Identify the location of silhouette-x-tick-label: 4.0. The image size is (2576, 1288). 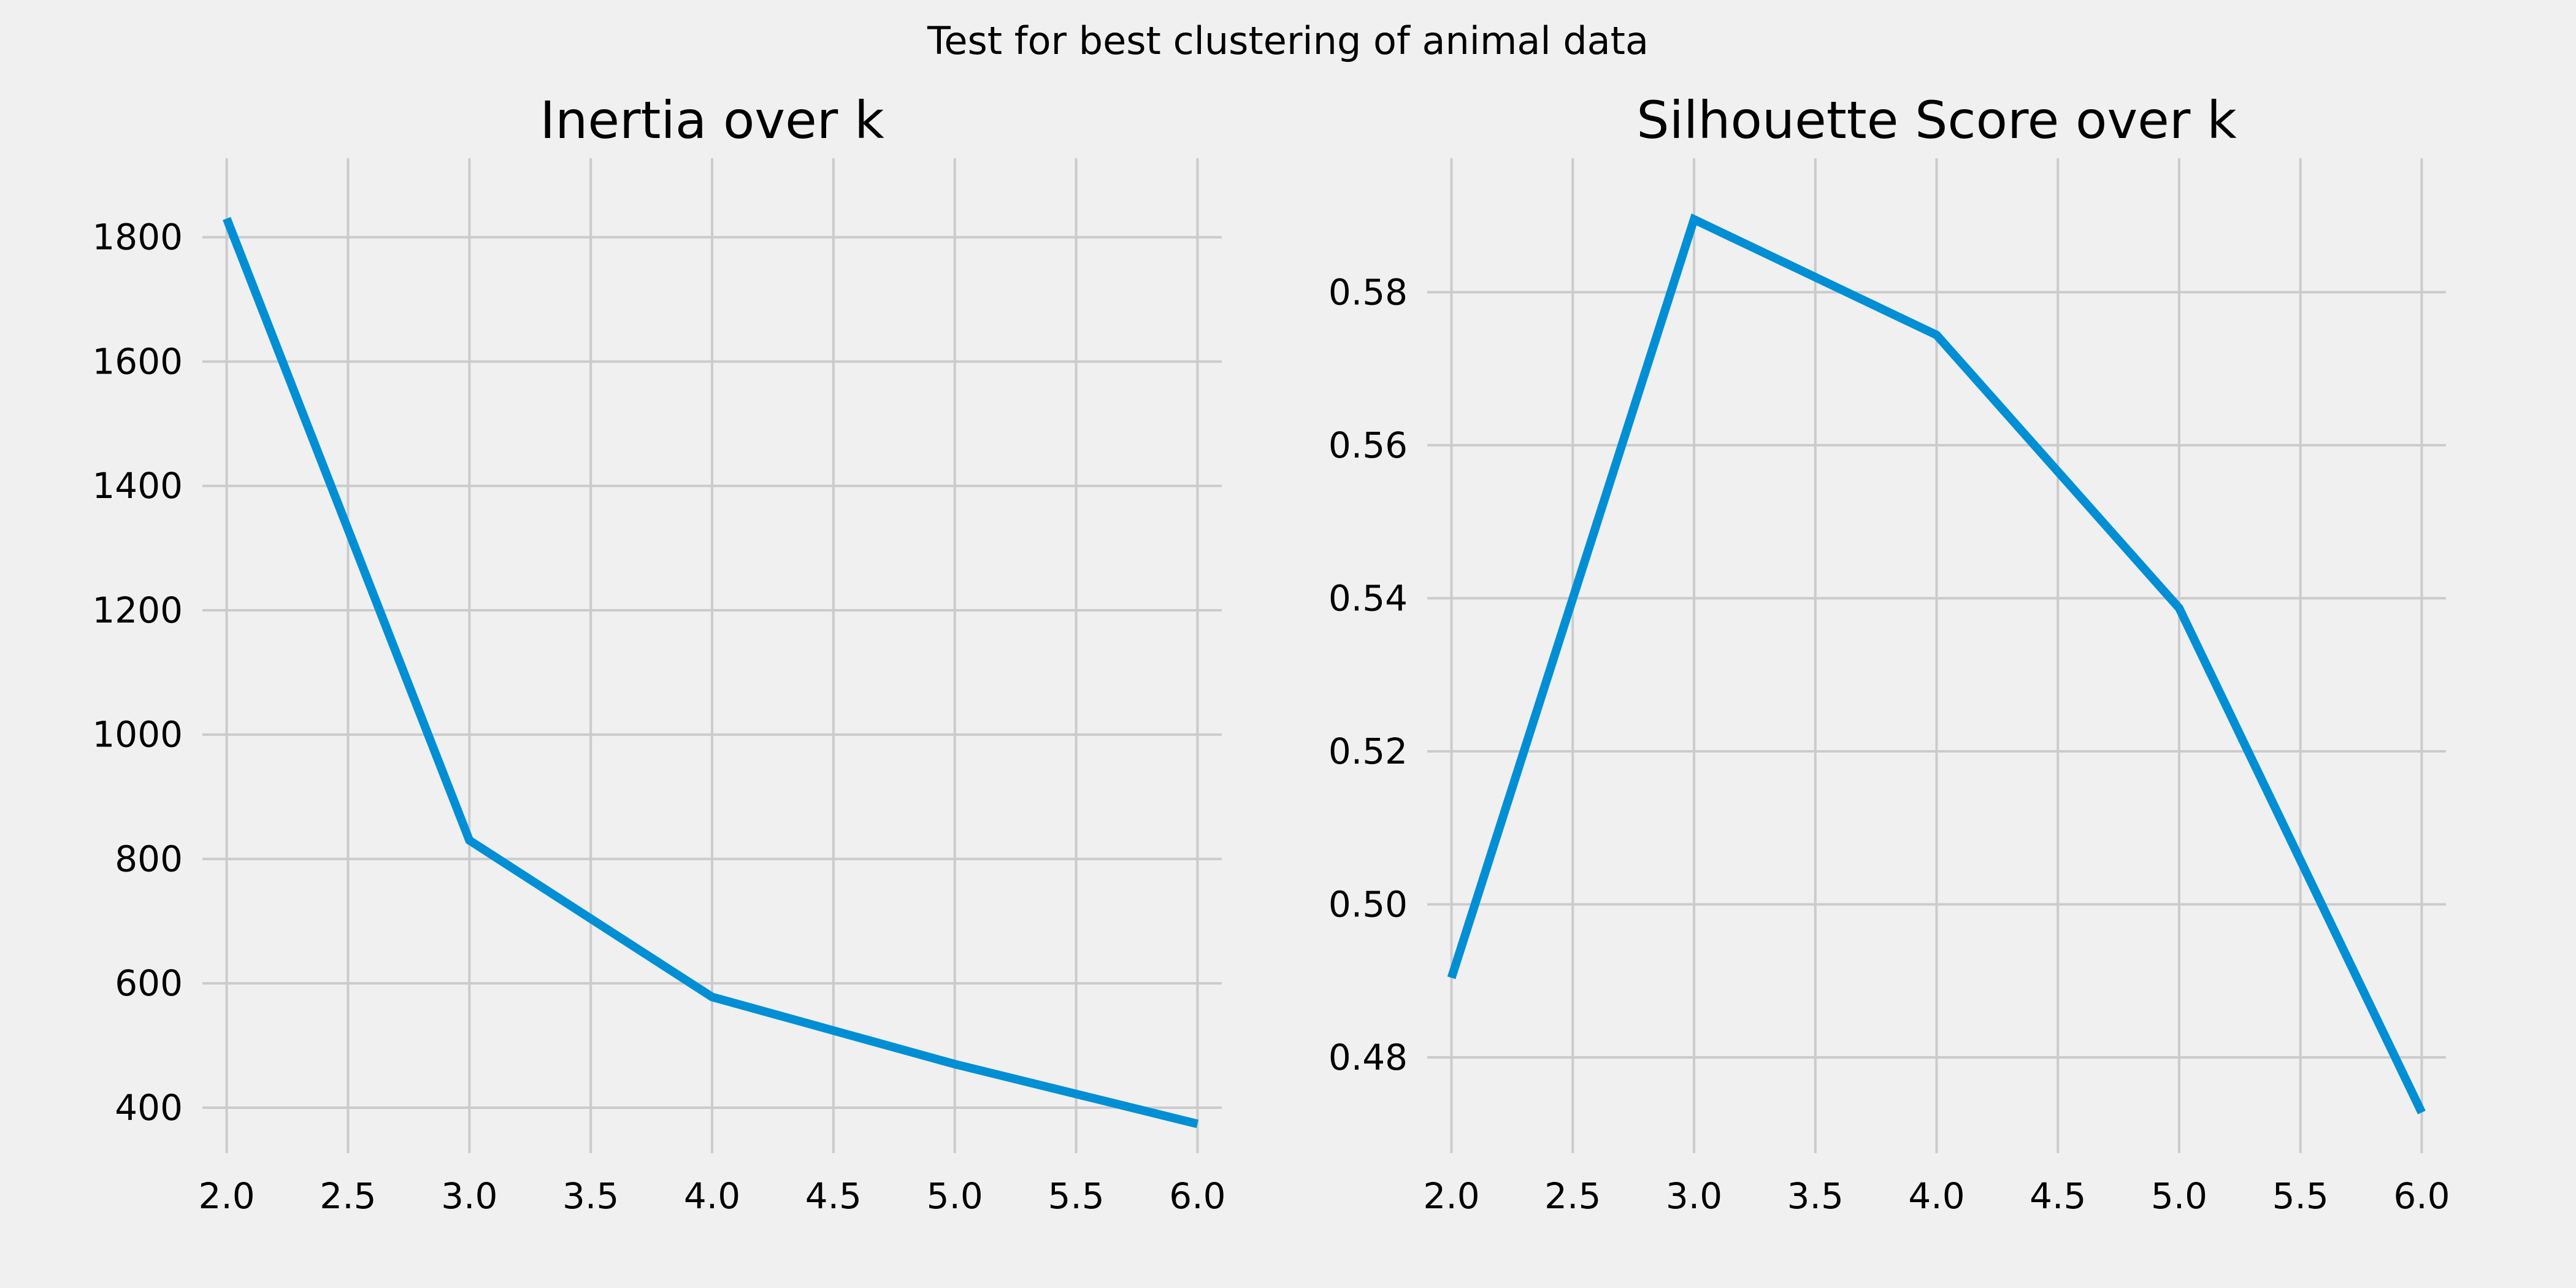
(1936, 1196).